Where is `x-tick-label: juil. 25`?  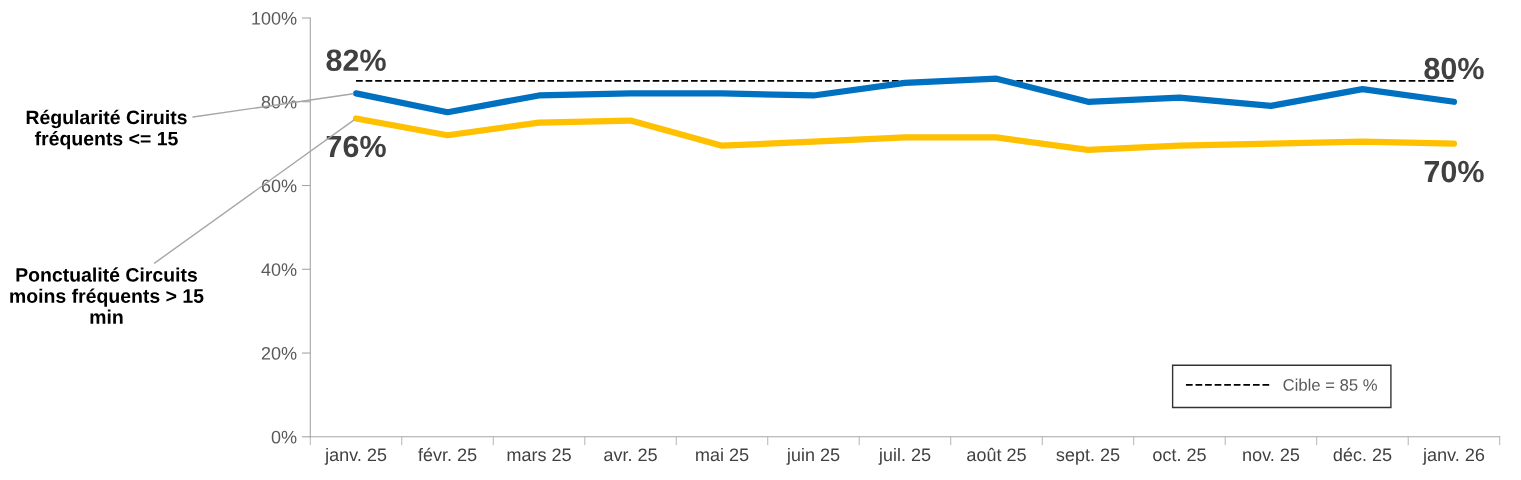
x-tick-label: juil. 25 is located at coordinates (904, 456).